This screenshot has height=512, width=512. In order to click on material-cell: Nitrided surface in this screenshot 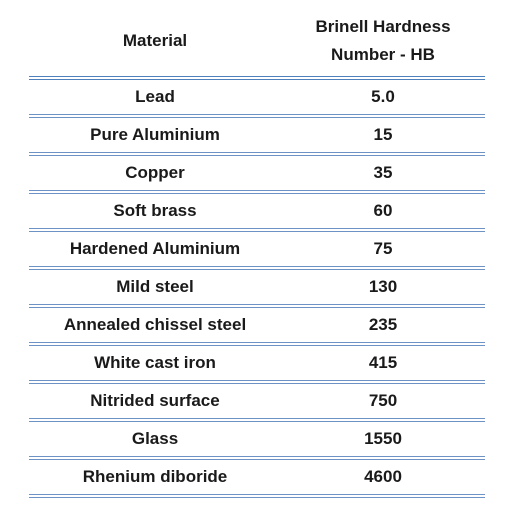, I will do `click(155, 402)`.